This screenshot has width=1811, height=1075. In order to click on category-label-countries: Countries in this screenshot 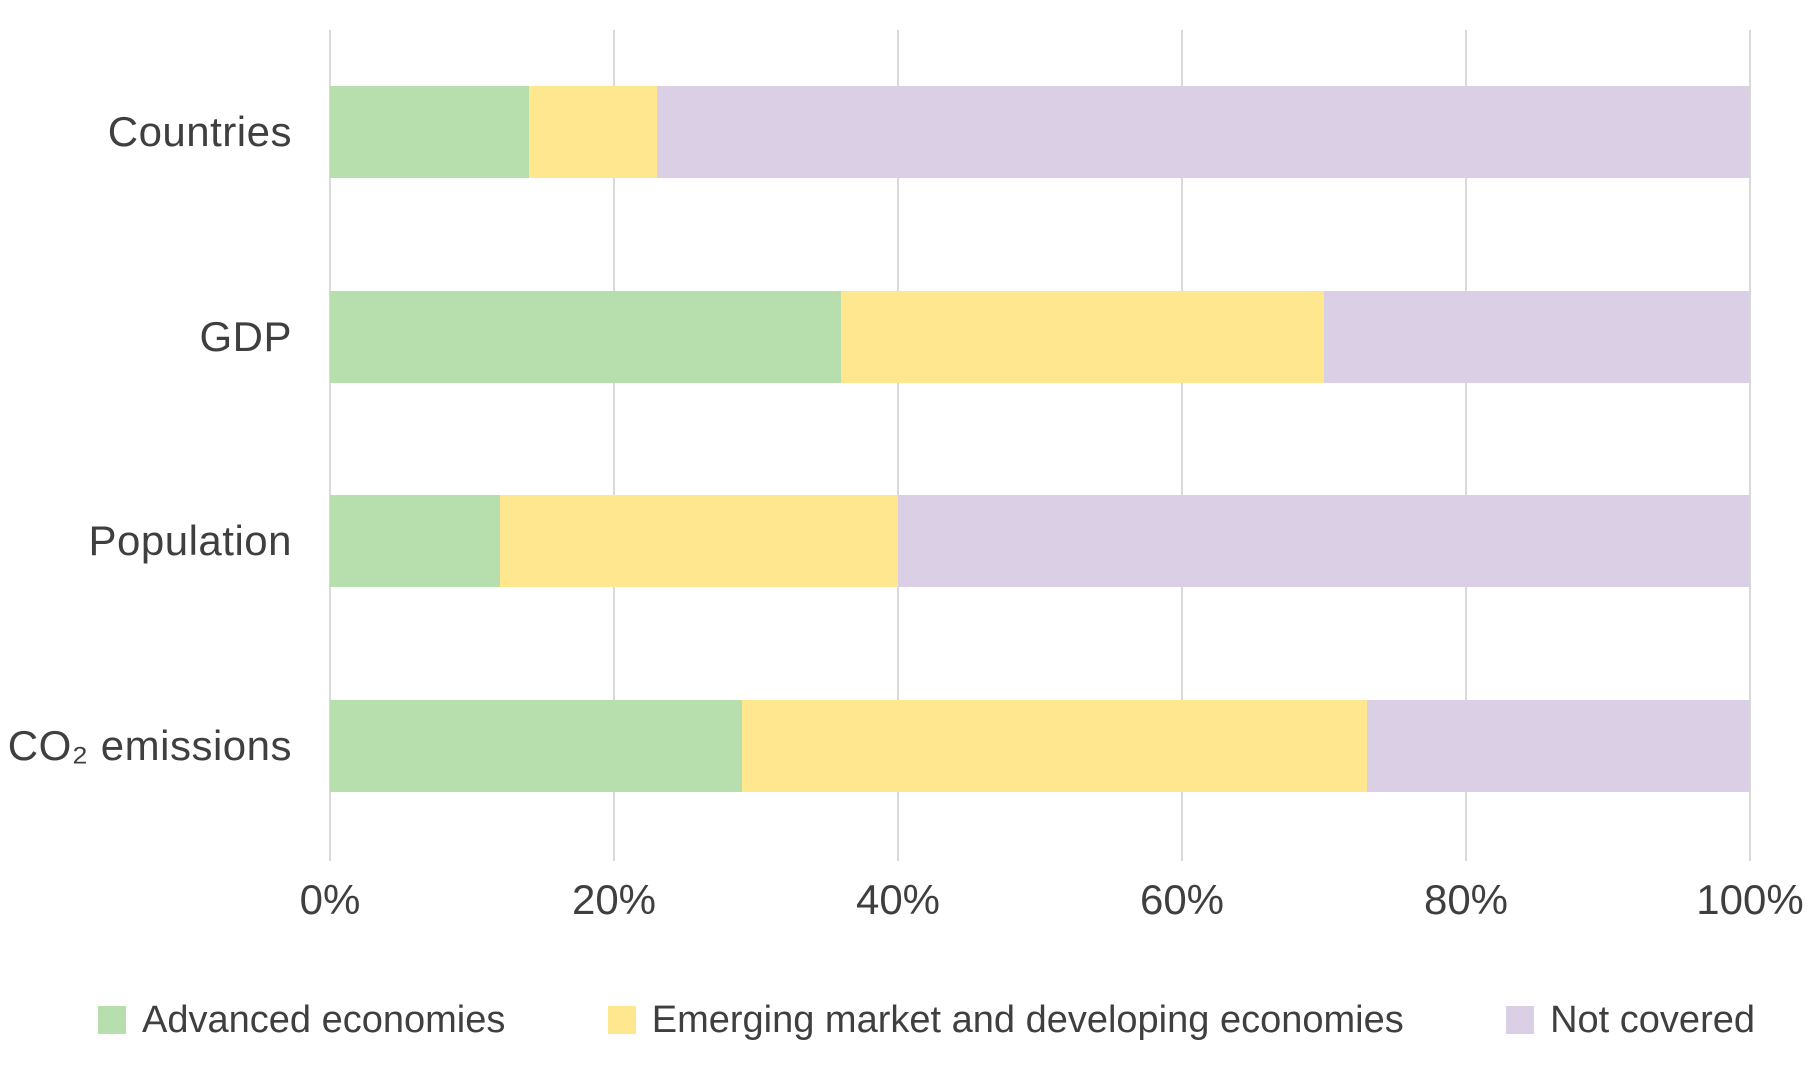, I will do `click(199, 132)`.